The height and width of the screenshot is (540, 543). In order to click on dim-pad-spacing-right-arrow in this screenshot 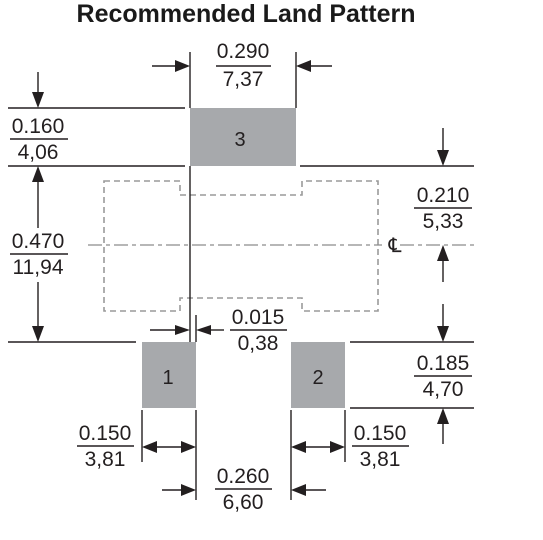, I will do `click(298, 490)`.